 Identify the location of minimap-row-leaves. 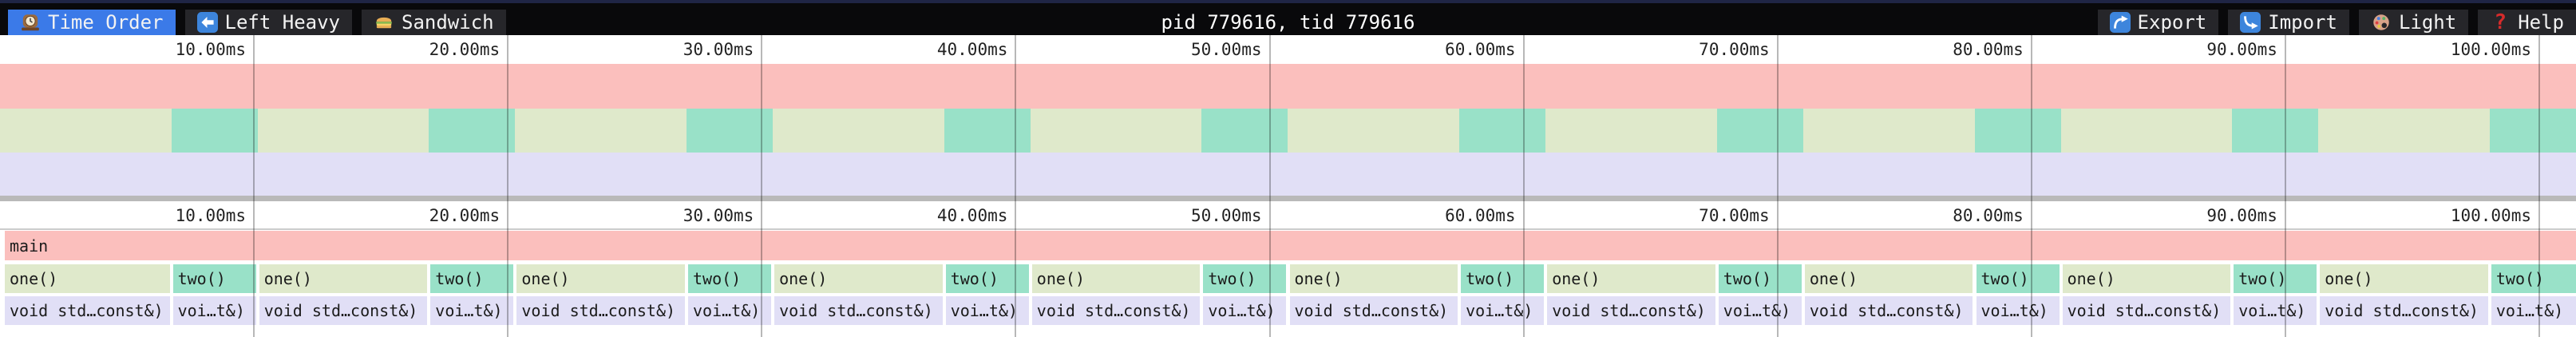
(1288, 174).